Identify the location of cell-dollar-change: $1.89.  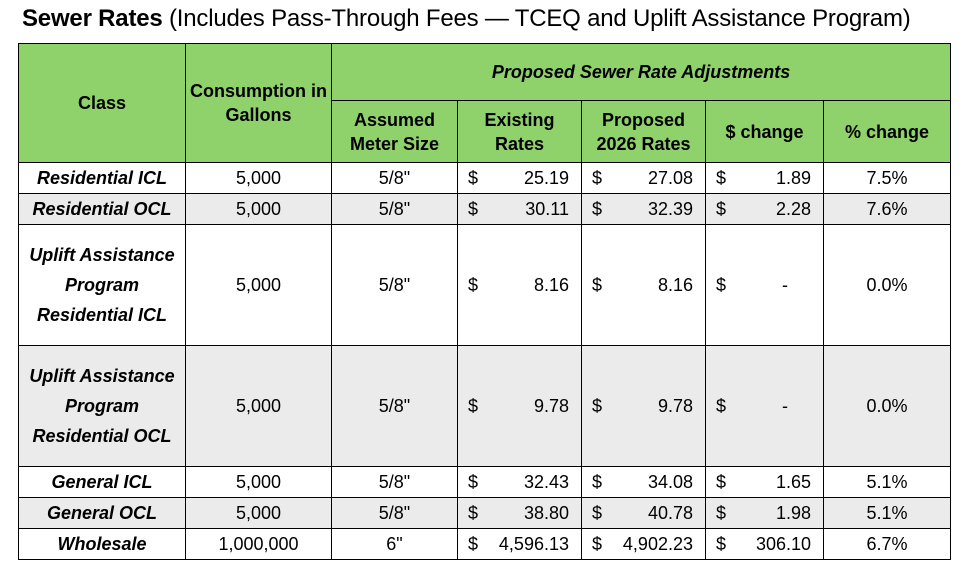
(764, 178).